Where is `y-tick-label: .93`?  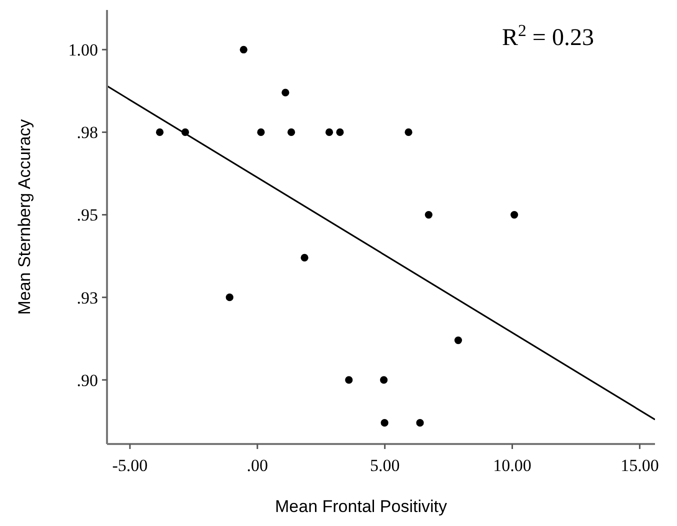 y-tick-label: .93 is located at coordinates (87, 298).